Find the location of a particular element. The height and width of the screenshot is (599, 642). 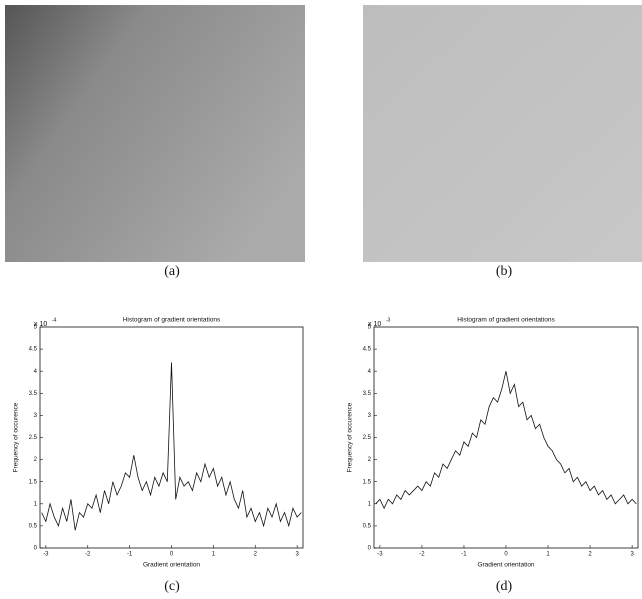

y-multiplier-exponent: -3 is located at coordinates (388, 320).